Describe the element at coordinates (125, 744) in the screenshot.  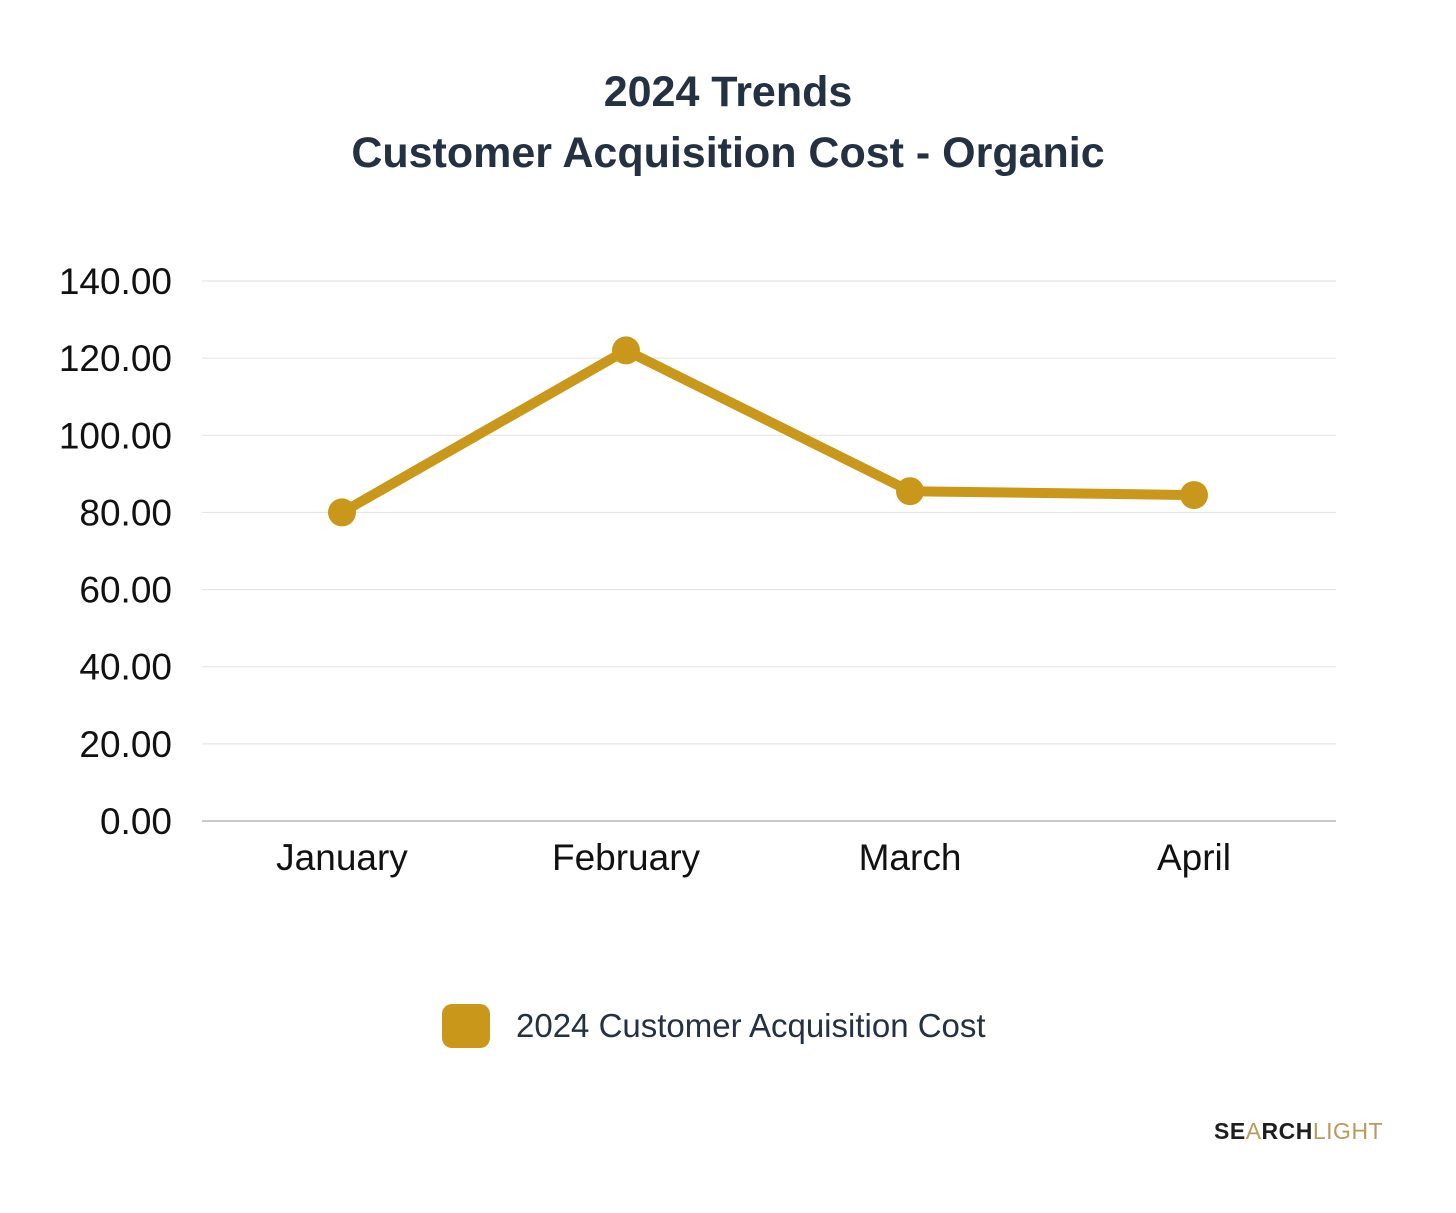
I see `y-tick-label: 20.00` at that location.